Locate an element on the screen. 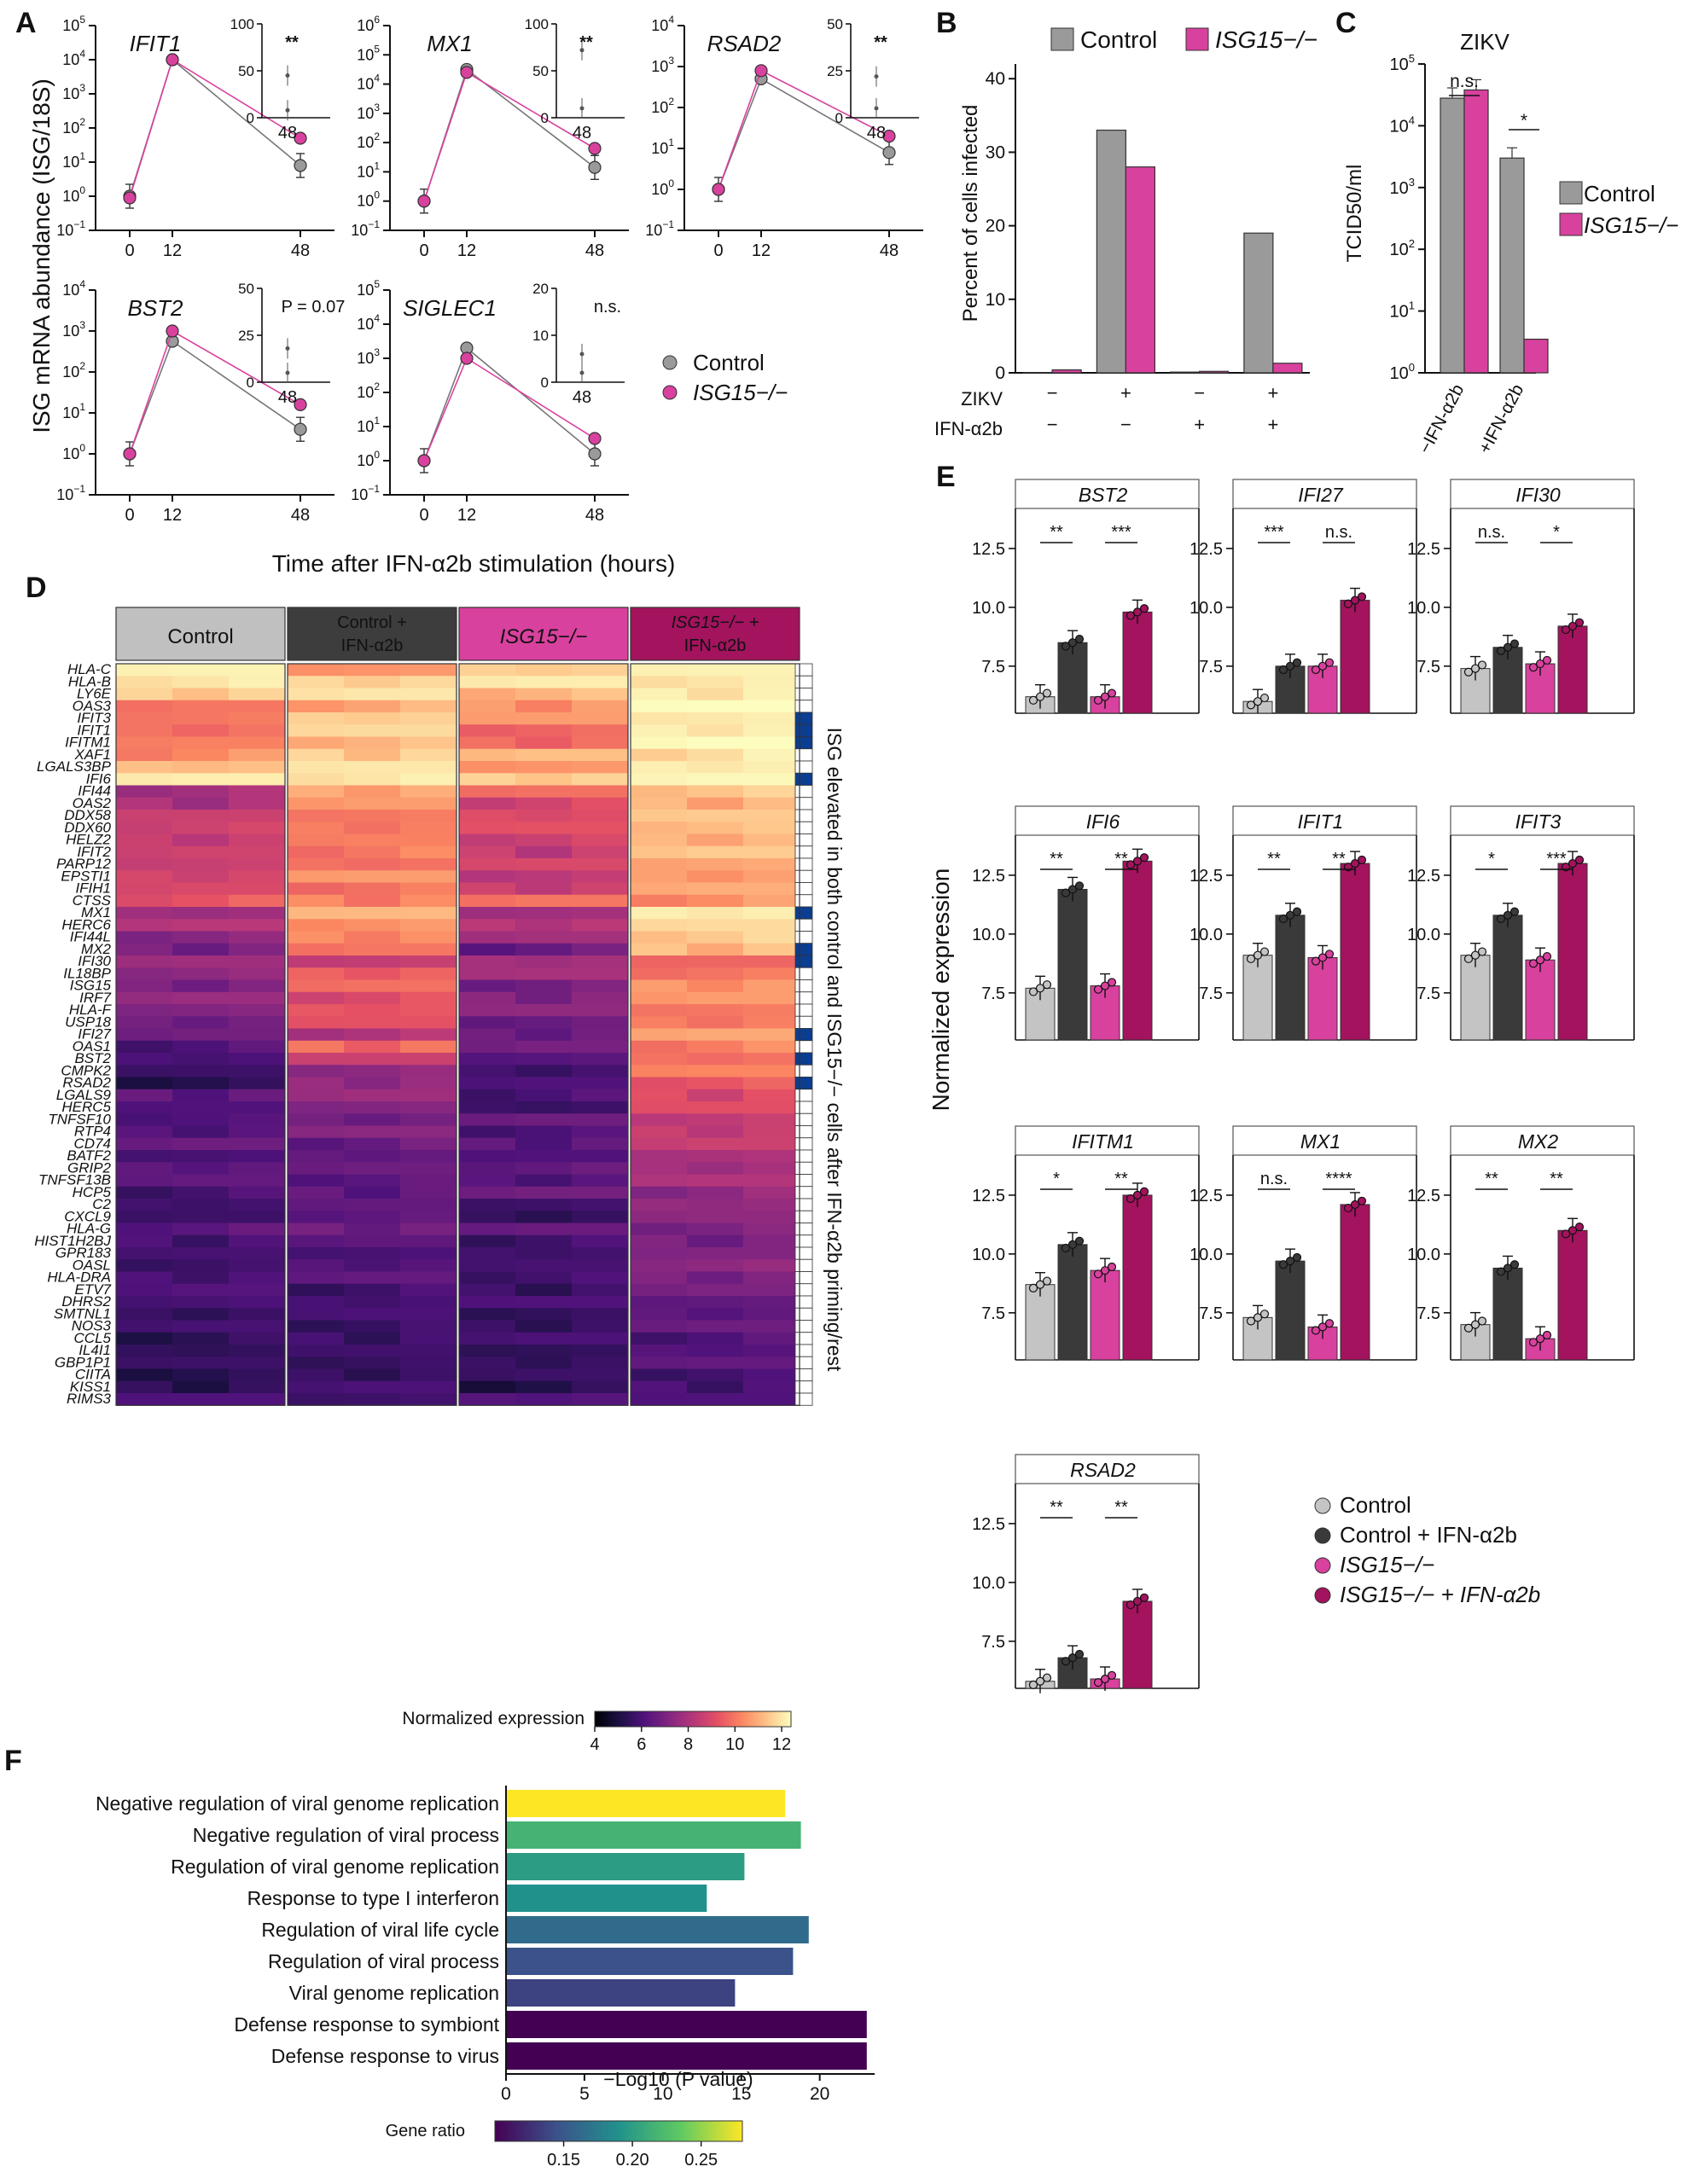  gene-label: KISS1 is located at coordinates (91, 1387).